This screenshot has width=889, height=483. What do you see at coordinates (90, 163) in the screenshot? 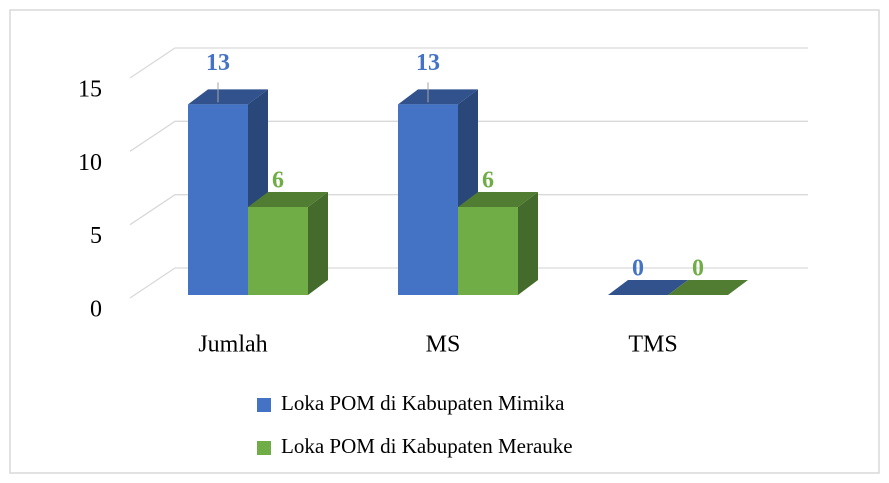
I see `y-tick-label: 10` at bounding box center [90, 163].